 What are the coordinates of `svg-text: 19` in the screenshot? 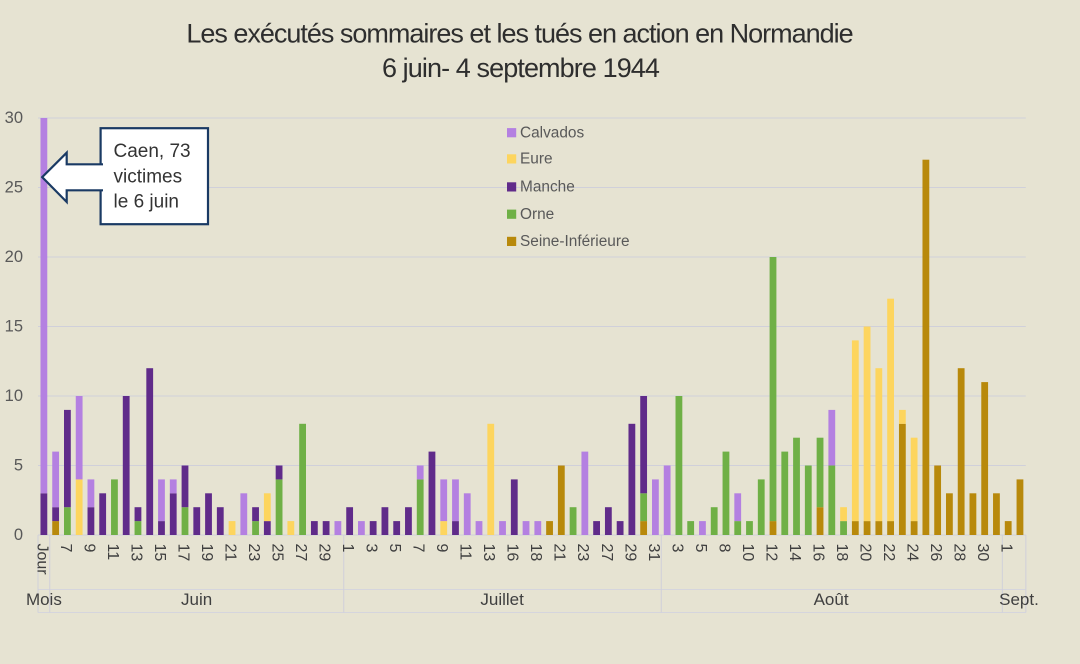 It's located at (206, 553).